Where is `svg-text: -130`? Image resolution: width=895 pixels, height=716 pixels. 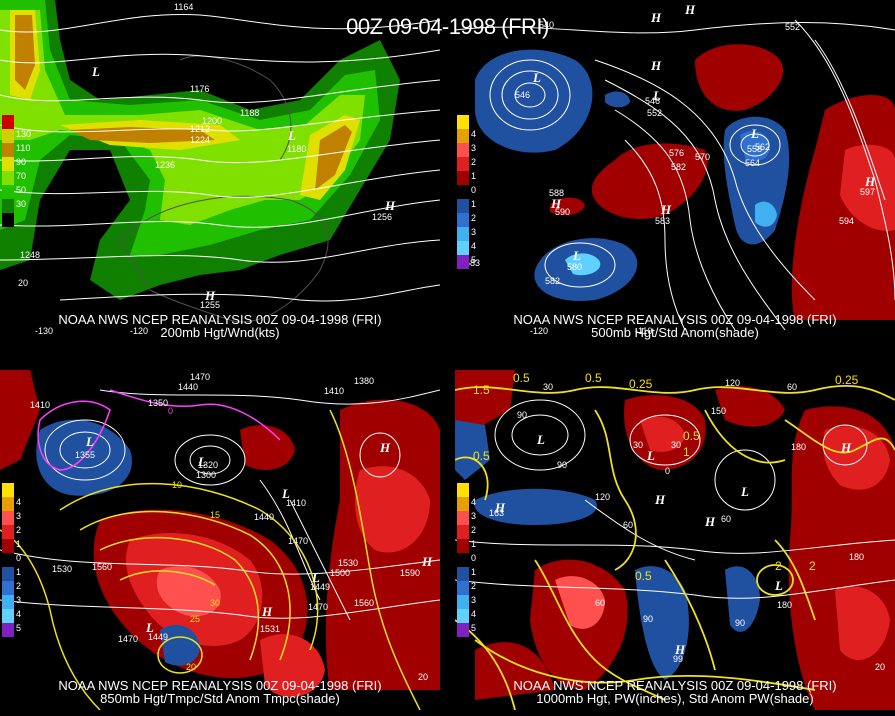 svg-text: -130 is located at coordinates (44, 331).